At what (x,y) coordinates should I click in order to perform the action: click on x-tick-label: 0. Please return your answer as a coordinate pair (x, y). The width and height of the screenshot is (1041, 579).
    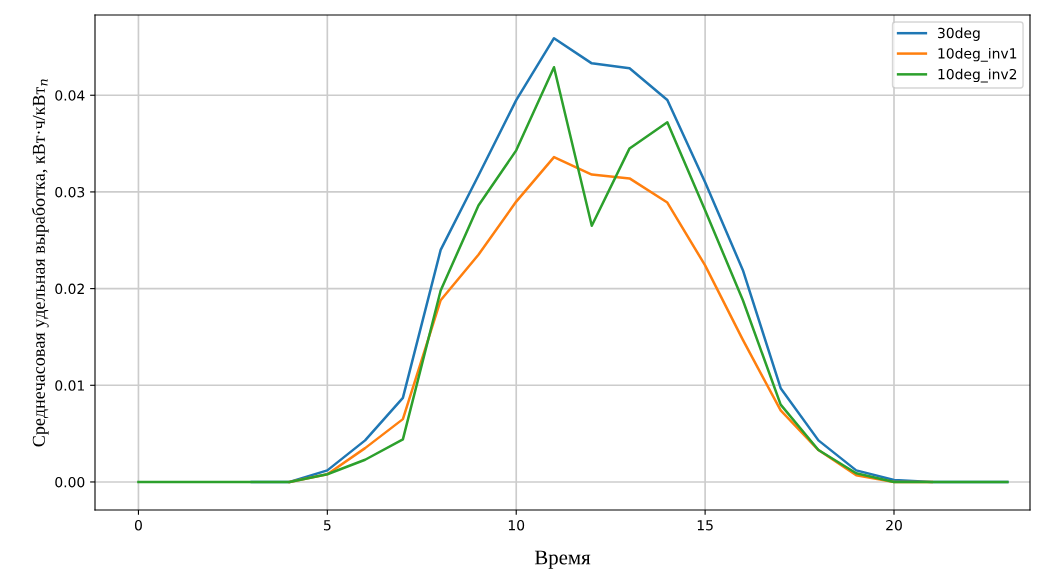
    Looking at the image, I should click on (138, 525).